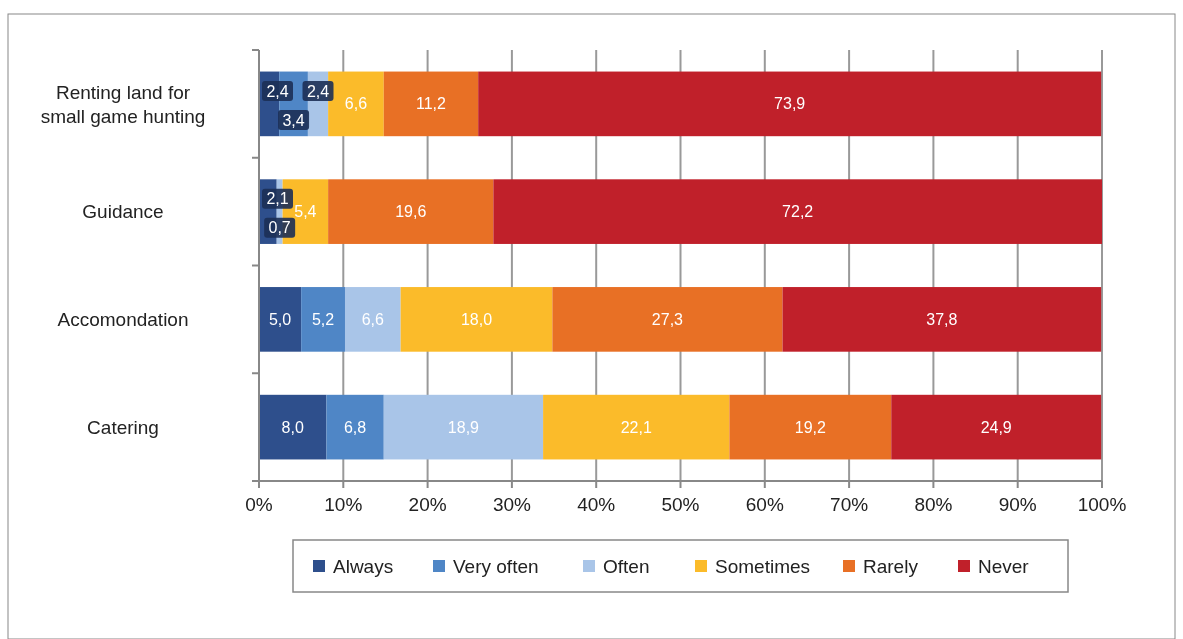 This screenshot has height=639, width=1183. Describe the element at coordinates (123, 427) in the screenshot. I see `y-tick-label: Catering` at that location.